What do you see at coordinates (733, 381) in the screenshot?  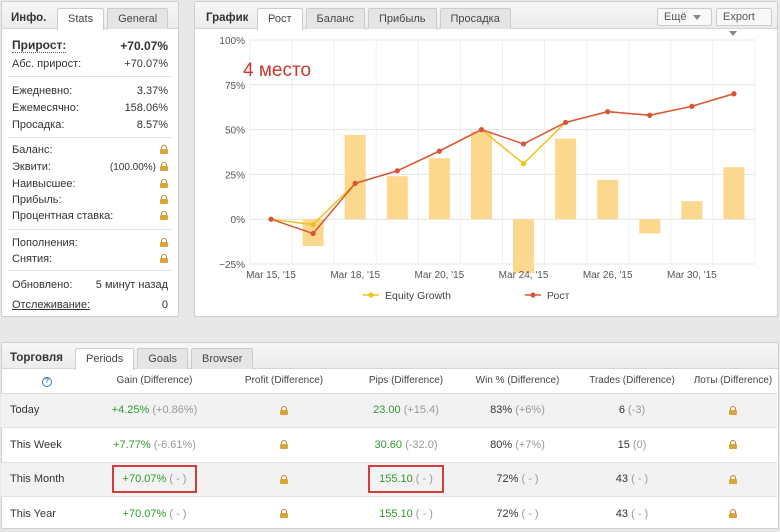 I see `col-lots: Лоты (Difference)` at bounding box center [733, 381].